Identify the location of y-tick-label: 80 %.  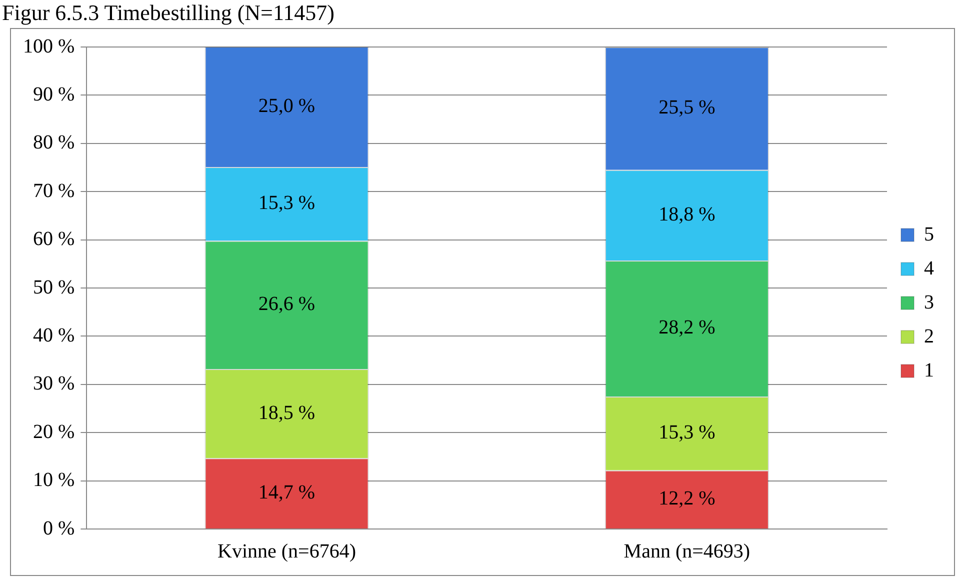
(53, 143).